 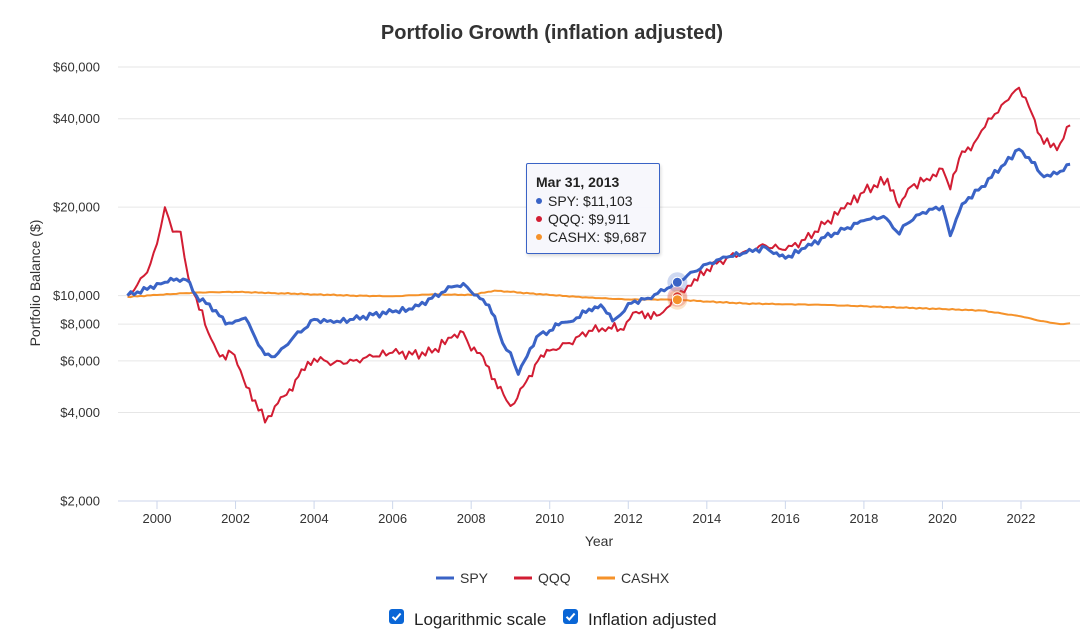 I want to click on x-tick-label: 2004, so click(x=314, y=518).